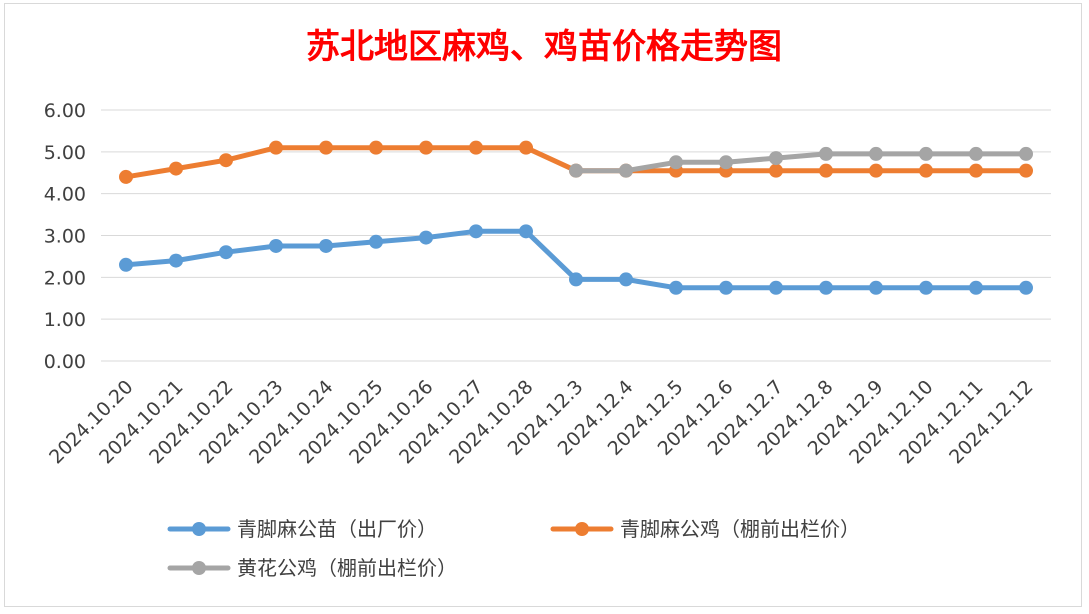 Image resolution: width=1089 pixels, height=614 pixels. What do you see at coordinates (513, 548) in the screenshot?
I see `legend: 青脚麻公苗（出厂价） 青脚麻公鸡（棚前出栏价） 黄花公鸡（棚前出栏价）` at bounding box center [513, 548].